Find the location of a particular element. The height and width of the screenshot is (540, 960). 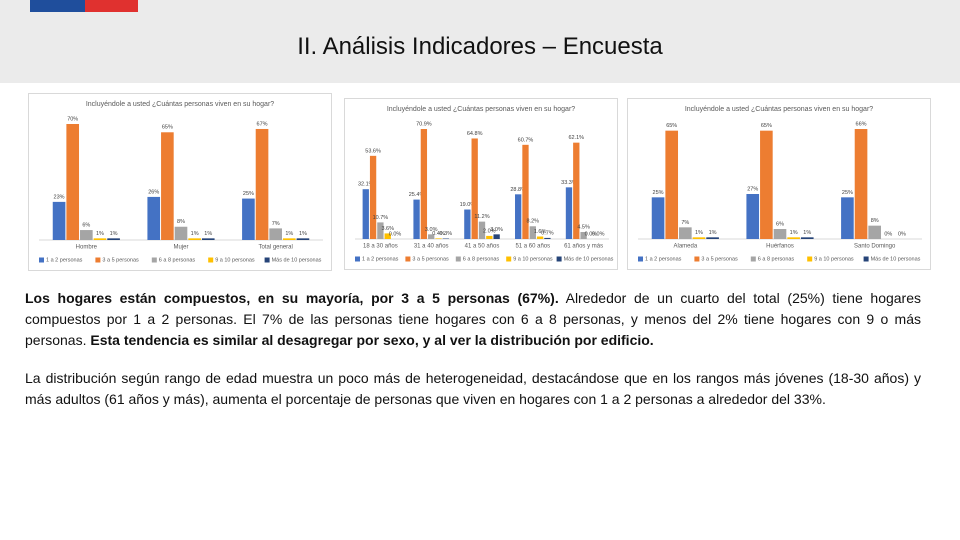

category-label: 51 a 60 años is located at coordinates (532, 247).